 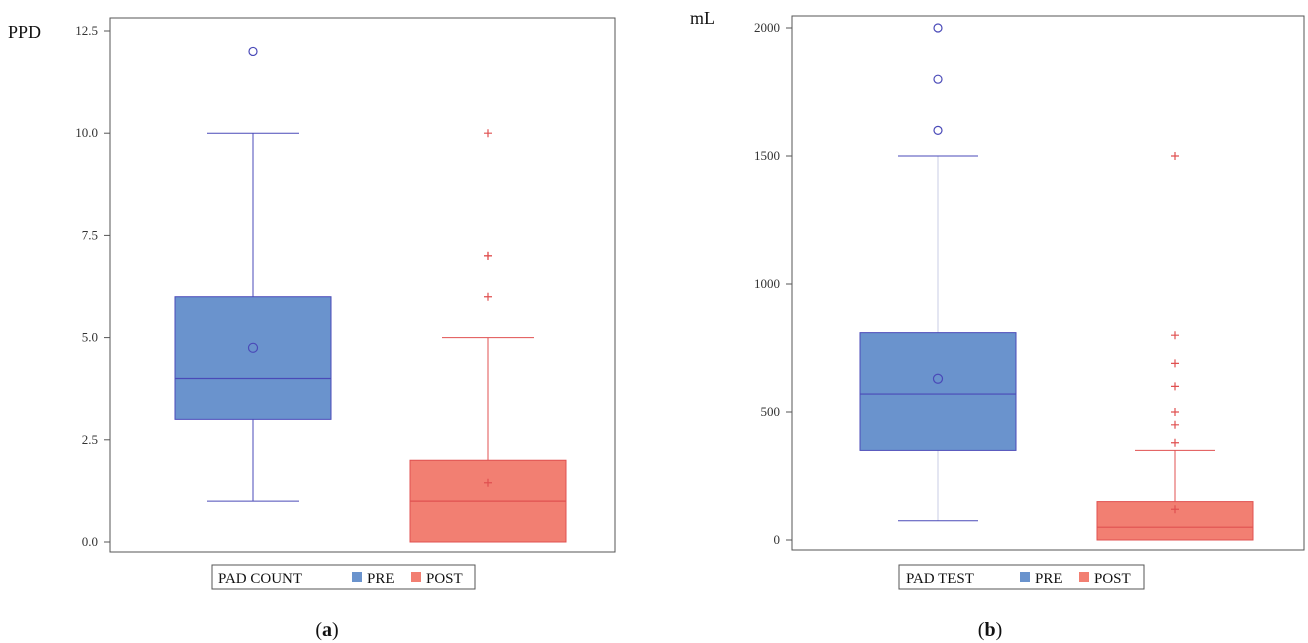 I want to click on panel-a-y-tick-label: 5.0, so click(x=90, y=337).